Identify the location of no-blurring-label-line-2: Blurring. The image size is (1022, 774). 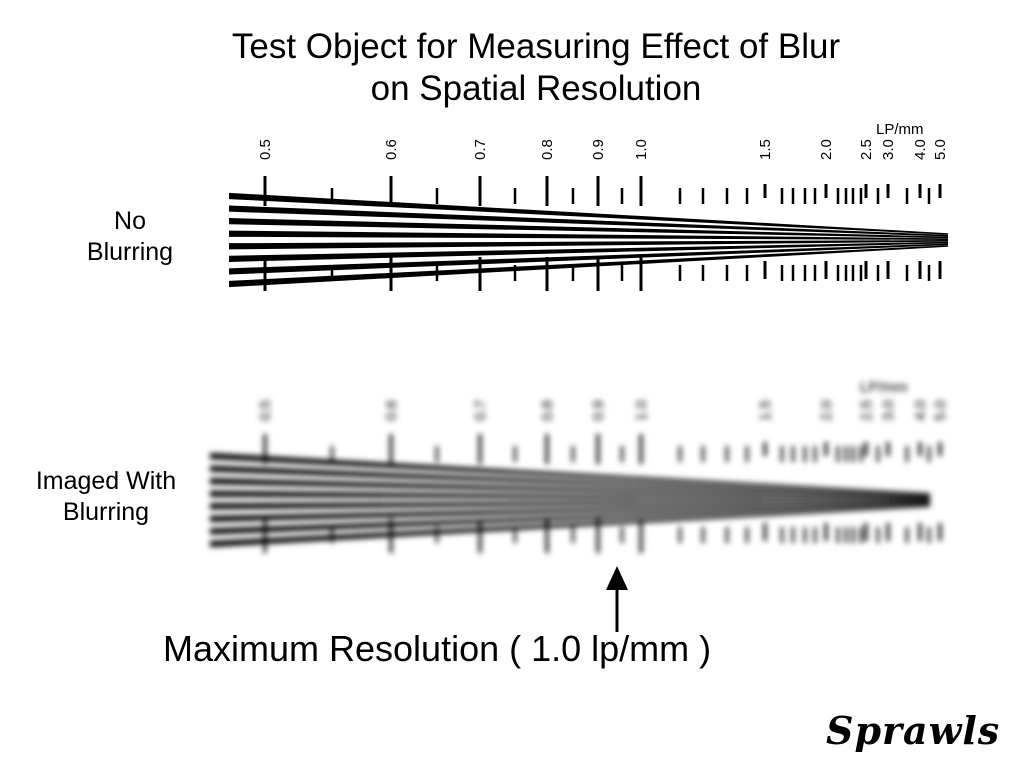
(130, 252).